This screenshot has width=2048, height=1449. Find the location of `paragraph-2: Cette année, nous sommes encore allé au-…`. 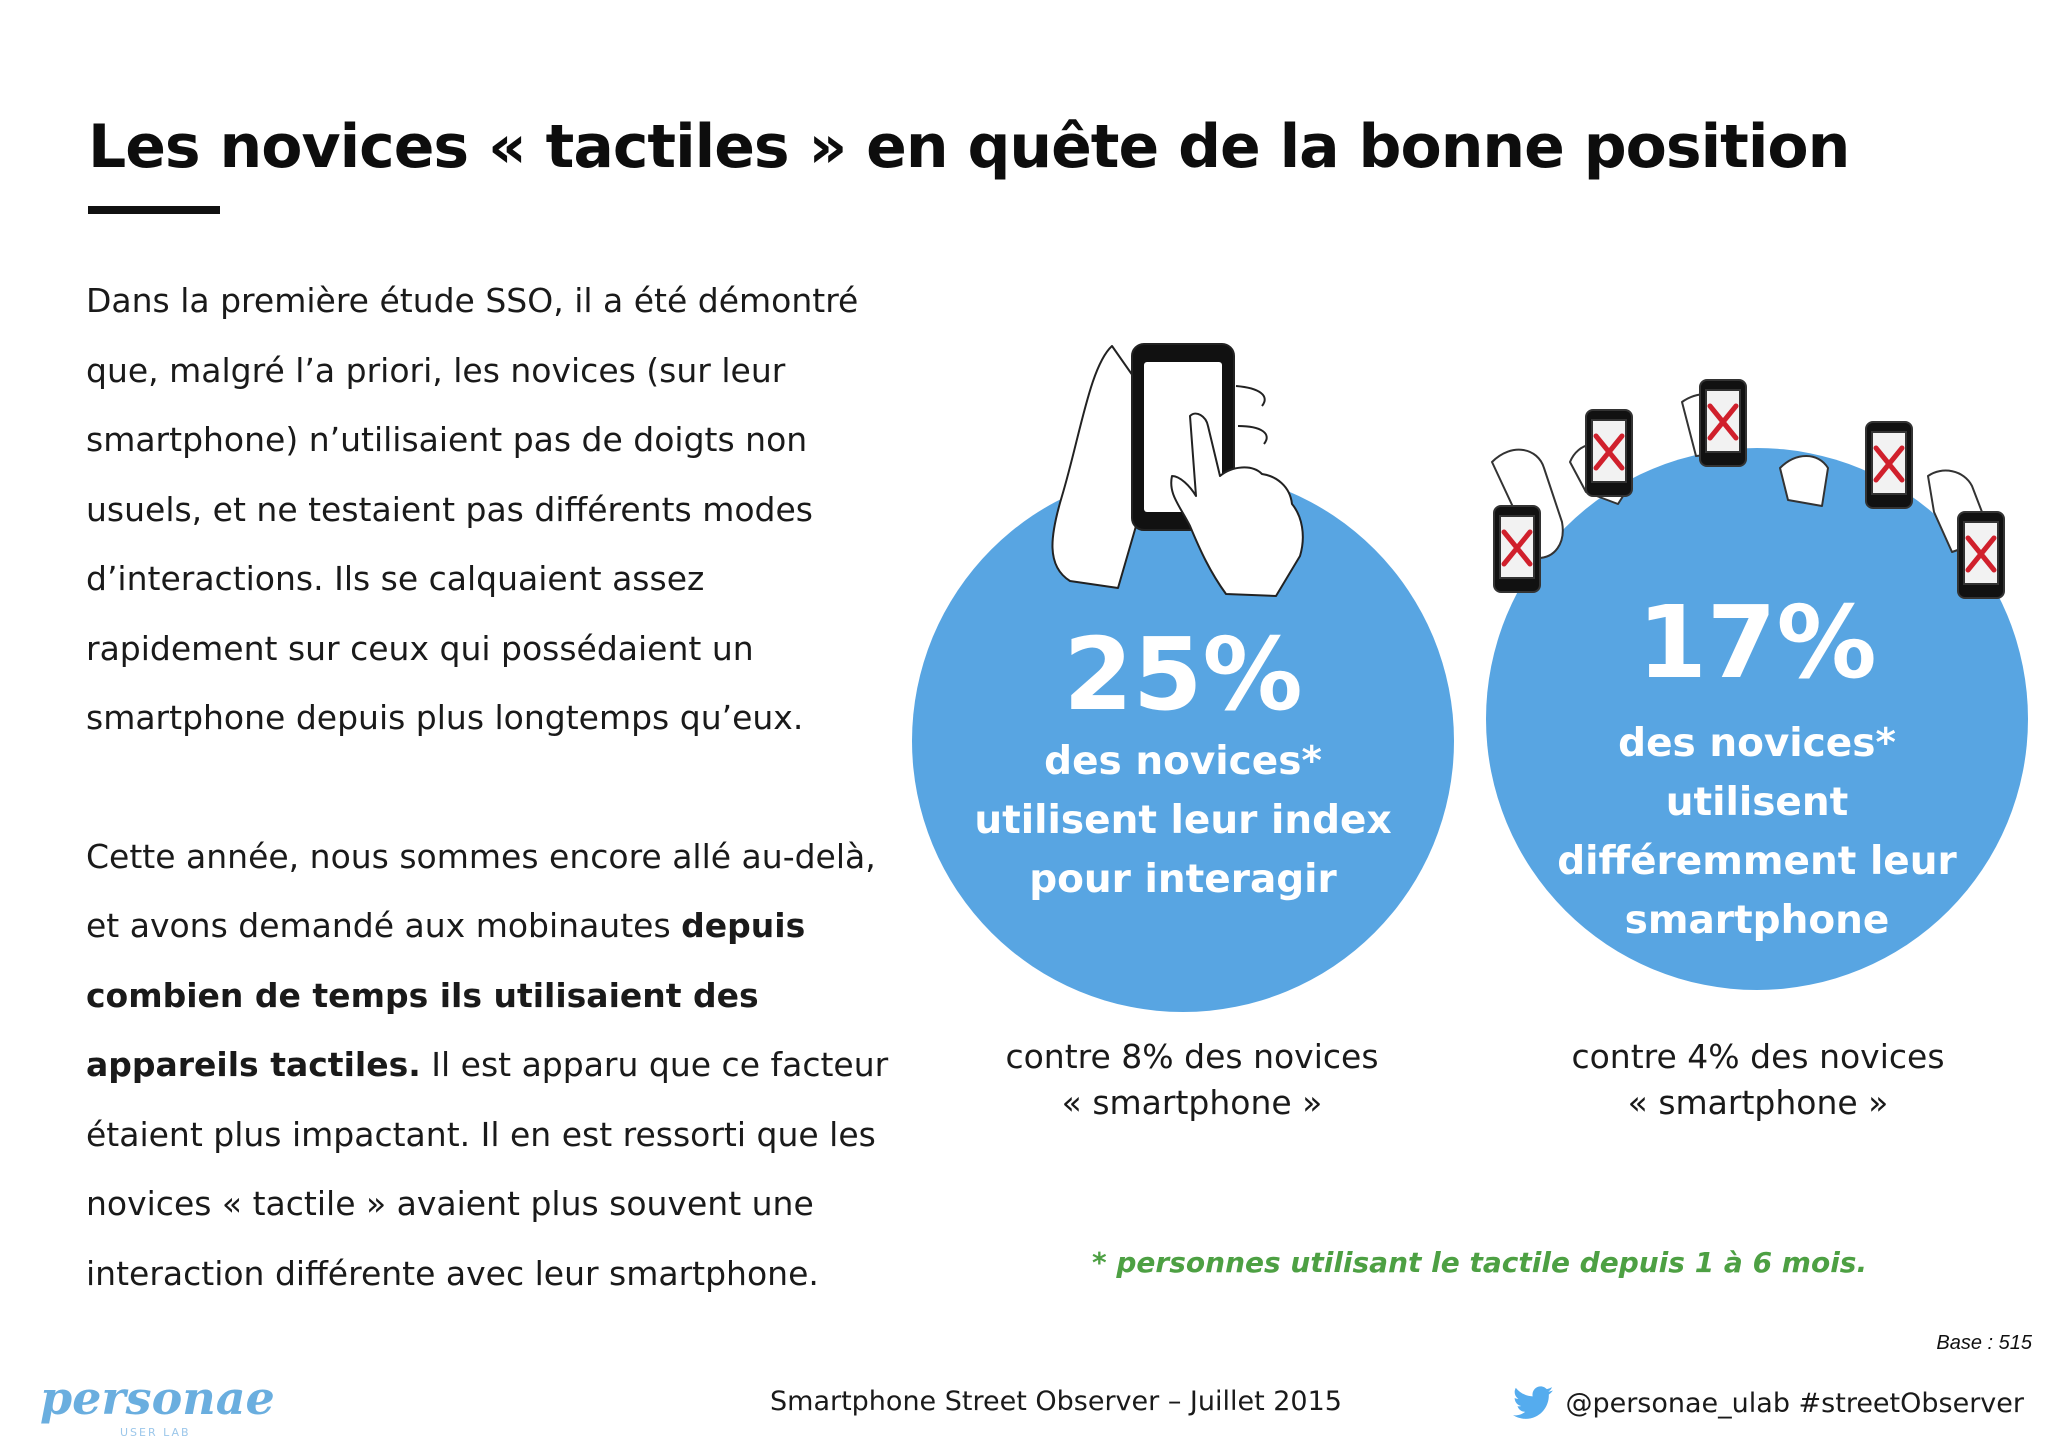

paragraph-2: Cette année, nous sommes encore allé au-… is located at coordinates (496, 1065).